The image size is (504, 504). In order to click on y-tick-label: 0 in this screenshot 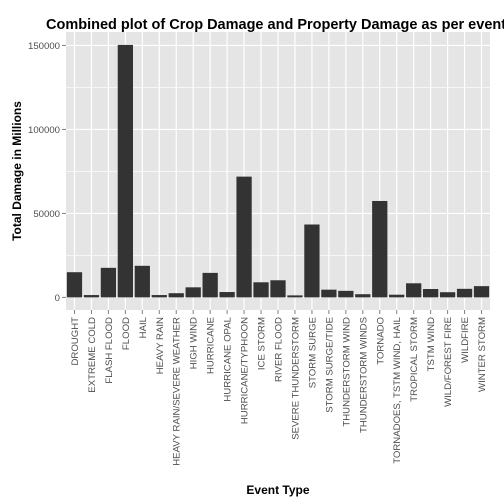, I will do `click(57, 298)`.